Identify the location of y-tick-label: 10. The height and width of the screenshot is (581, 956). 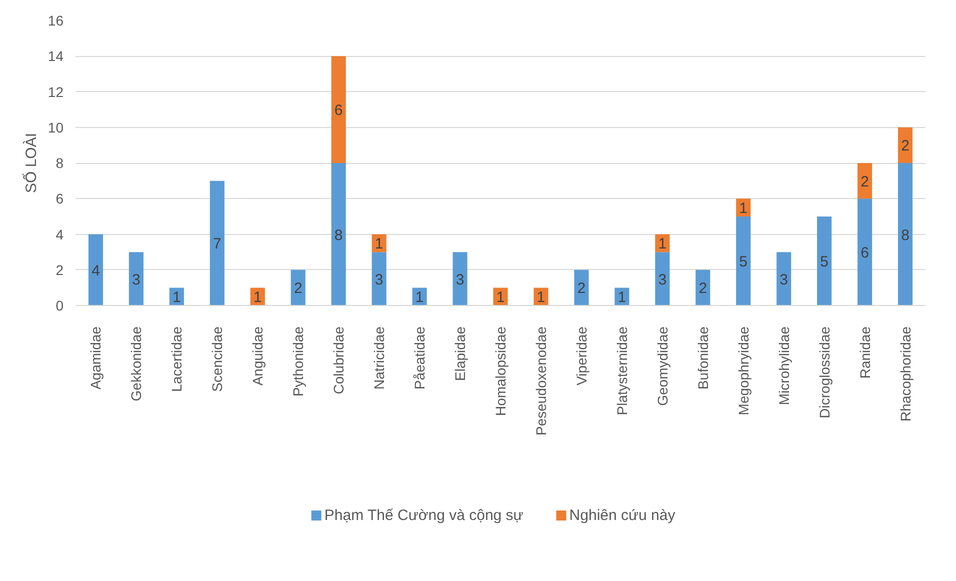
(56, 127).